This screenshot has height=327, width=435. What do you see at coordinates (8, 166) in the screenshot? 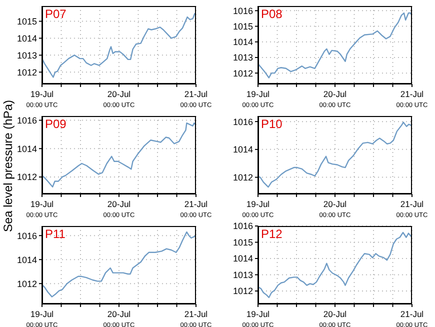
I see `y-axis-title: Sea level pressure (hPa)` at bounding box center [8, 166].